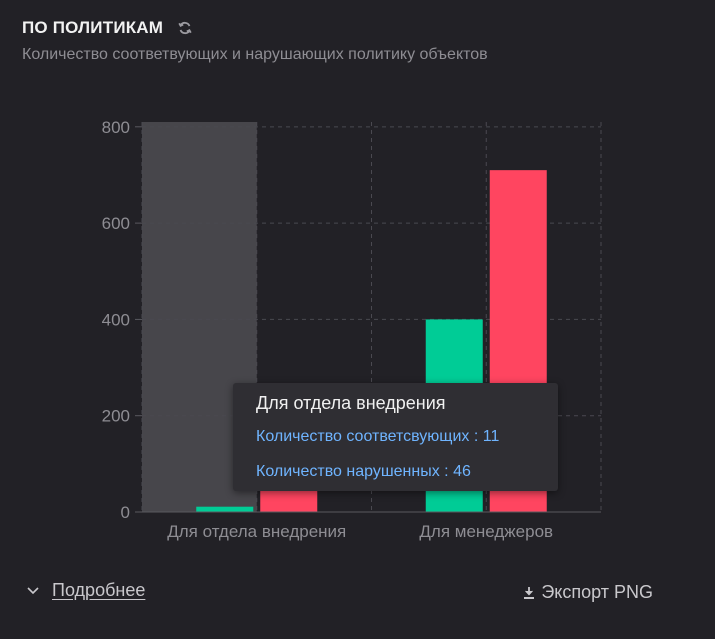 This screenshot has height=639, width=715. I want to click on y-tick-label: 800, so click(116, 127).